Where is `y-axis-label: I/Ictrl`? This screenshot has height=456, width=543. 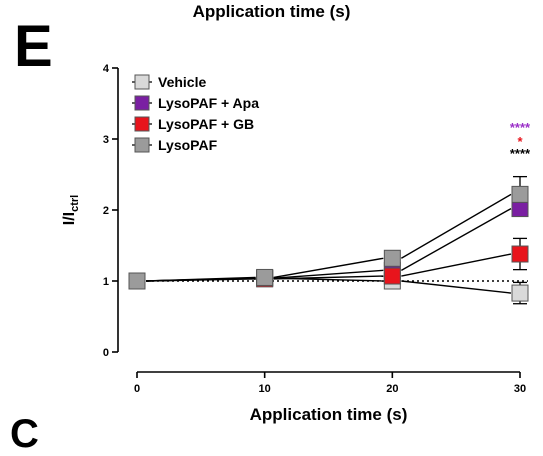 y-axis-label: I/Ictrl is located at coordinates (71, 210).